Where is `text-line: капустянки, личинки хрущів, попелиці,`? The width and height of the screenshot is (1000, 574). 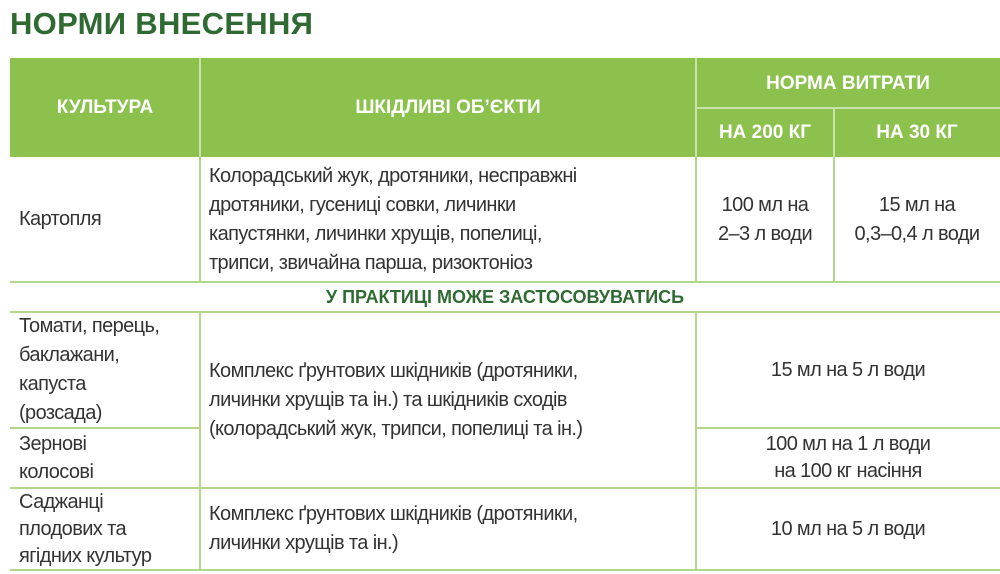 text-line: капустянки, личинки хрущів, попелиці, is located at coordinates (375, 233).